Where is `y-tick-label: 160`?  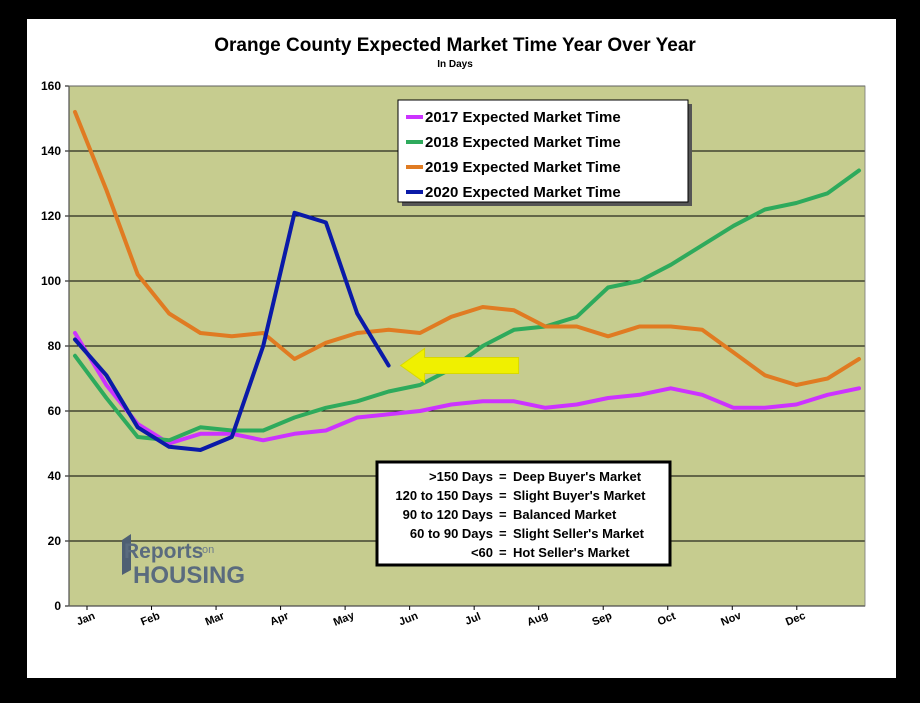
y-tick-label: 160 is located at coordinates (51, 86).